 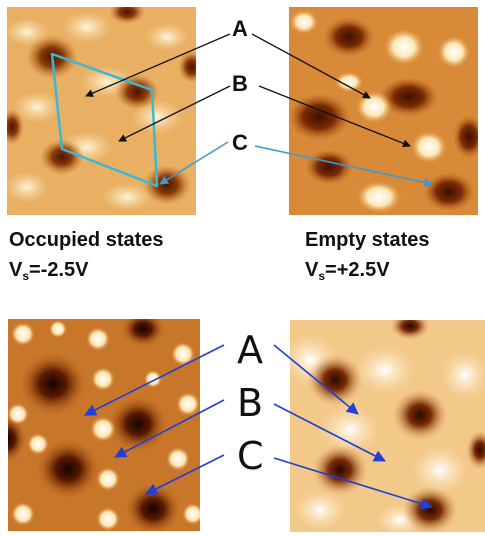 I want to click on label-bottom-a: A, so click(x=250, y=350).